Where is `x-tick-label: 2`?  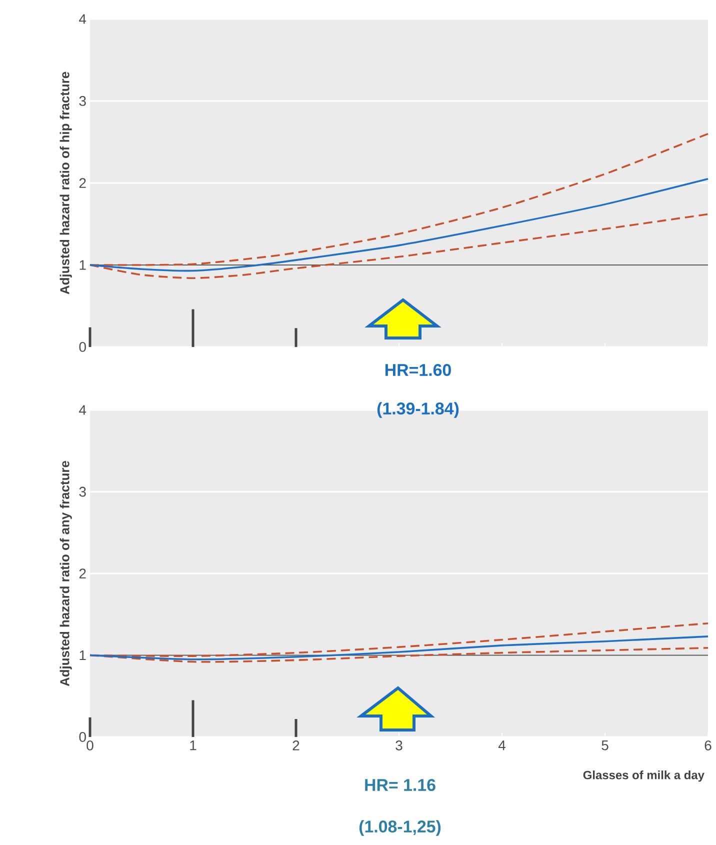
x-tick-label: 2 is located at coordinates (296, 745).